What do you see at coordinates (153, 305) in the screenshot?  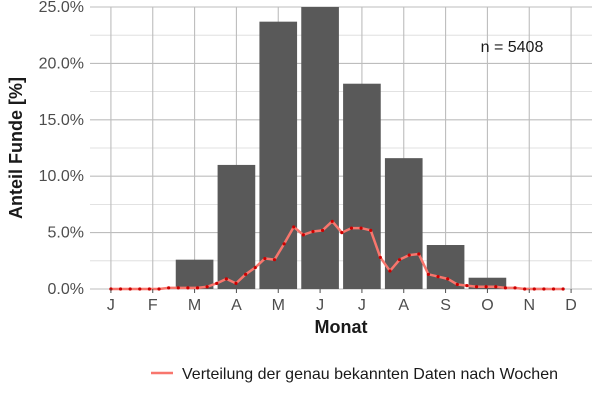 I see `x-tick-label: F` at bounding box center [153, 305].